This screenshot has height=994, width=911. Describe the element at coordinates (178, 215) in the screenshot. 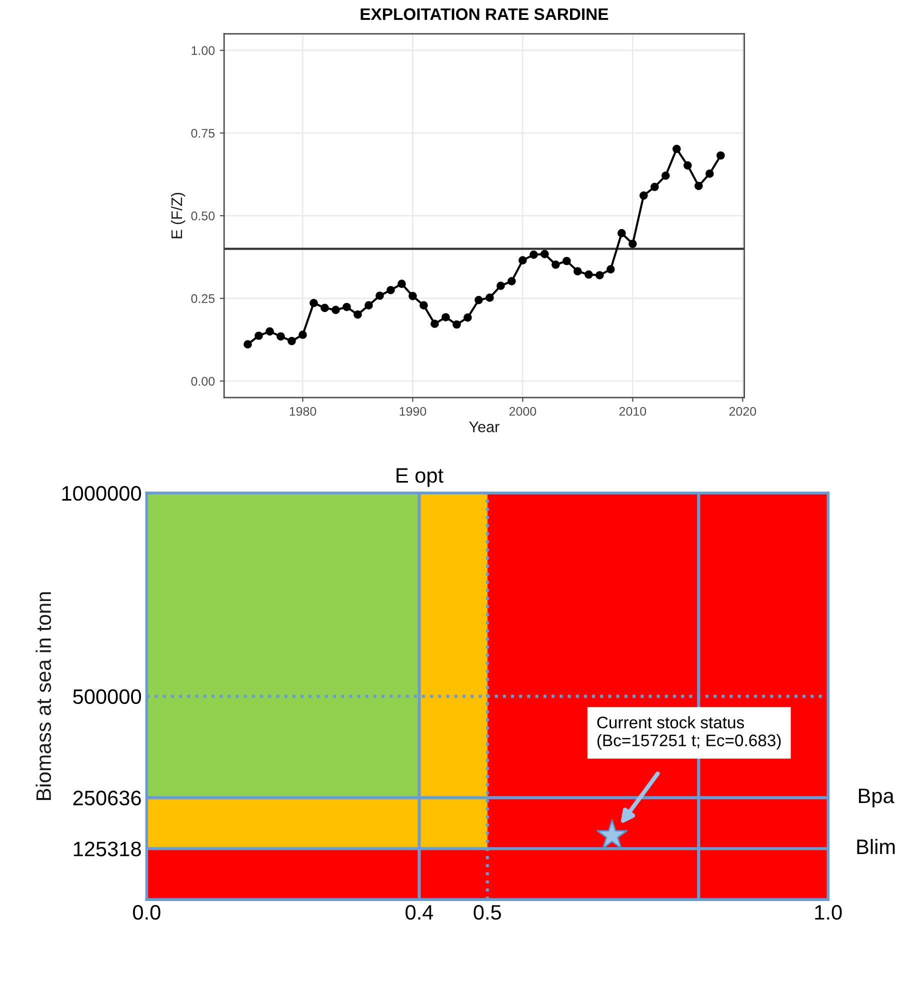

I see `y-axis-title: E (F/Z)` at that location.